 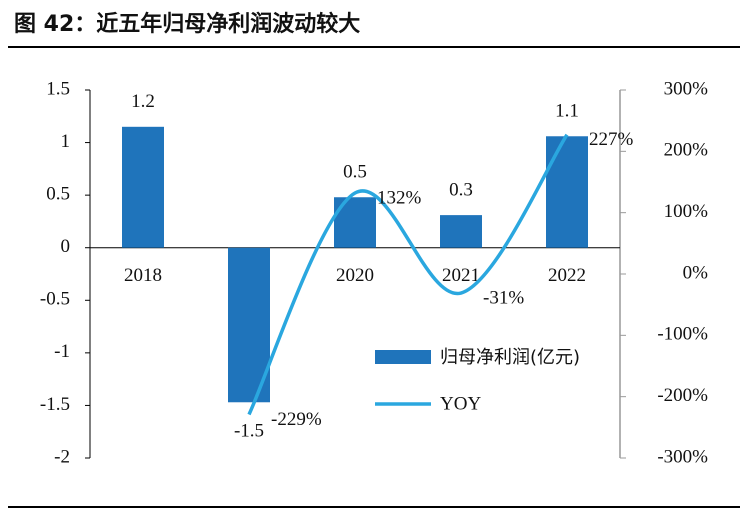 I want to click on y2-tick-label: 200%, so click(x=686, y=150).